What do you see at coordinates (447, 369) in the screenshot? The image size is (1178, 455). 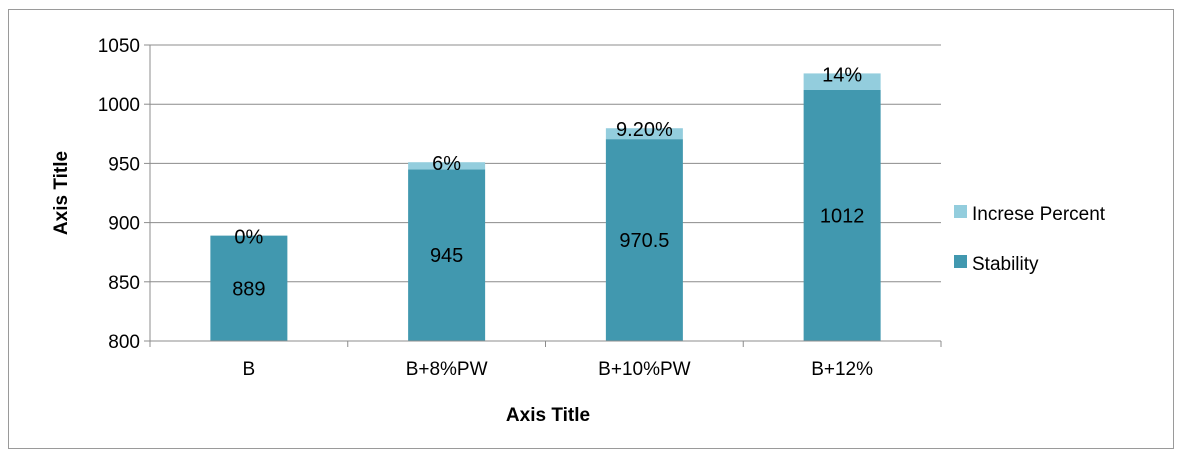 I see `x-tick-label-1: B+8%PW` at bounding box center [447, 369].